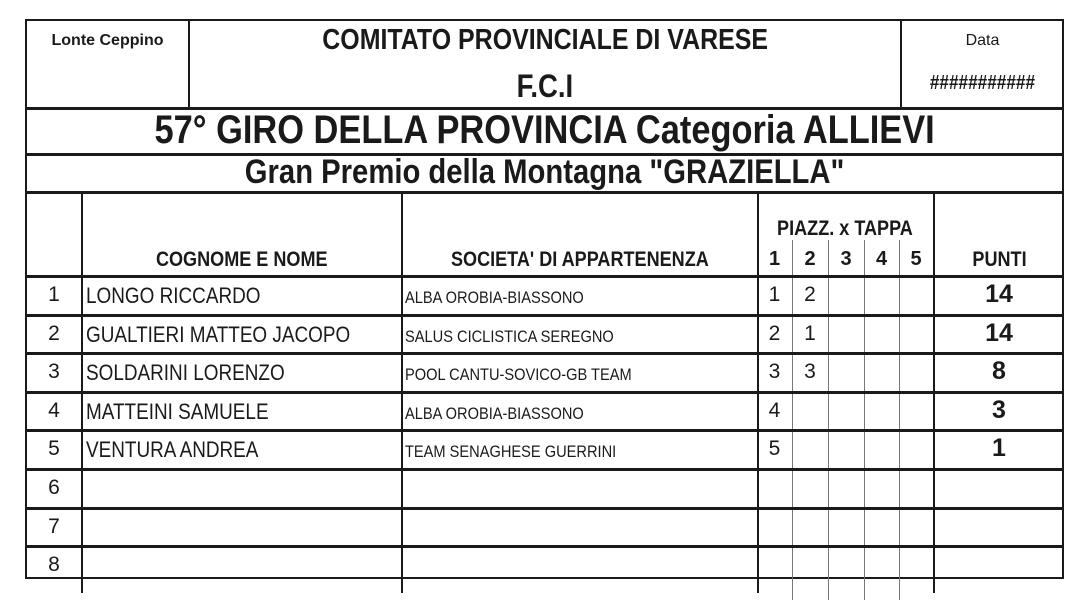 The image size is (1086, 600). What do you see at coordinates (982, 40) in the screenshot?
I see `date-label: Data` at bounding box center [982, 40].